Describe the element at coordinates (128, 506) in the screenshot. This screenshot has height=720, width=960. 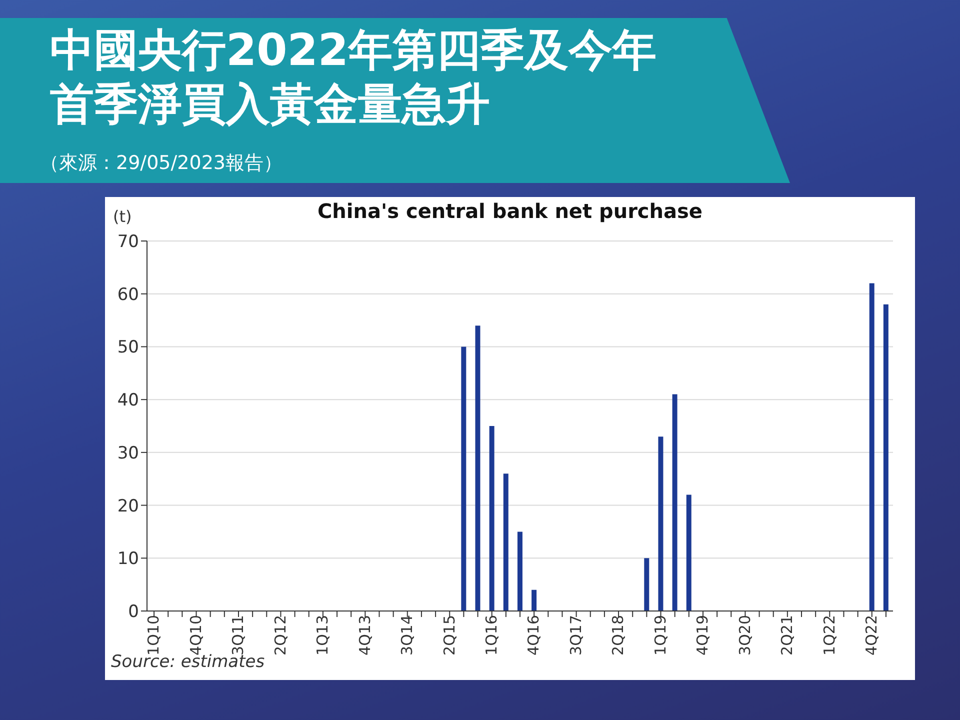
I see `y-tick-label: 20` at that location.